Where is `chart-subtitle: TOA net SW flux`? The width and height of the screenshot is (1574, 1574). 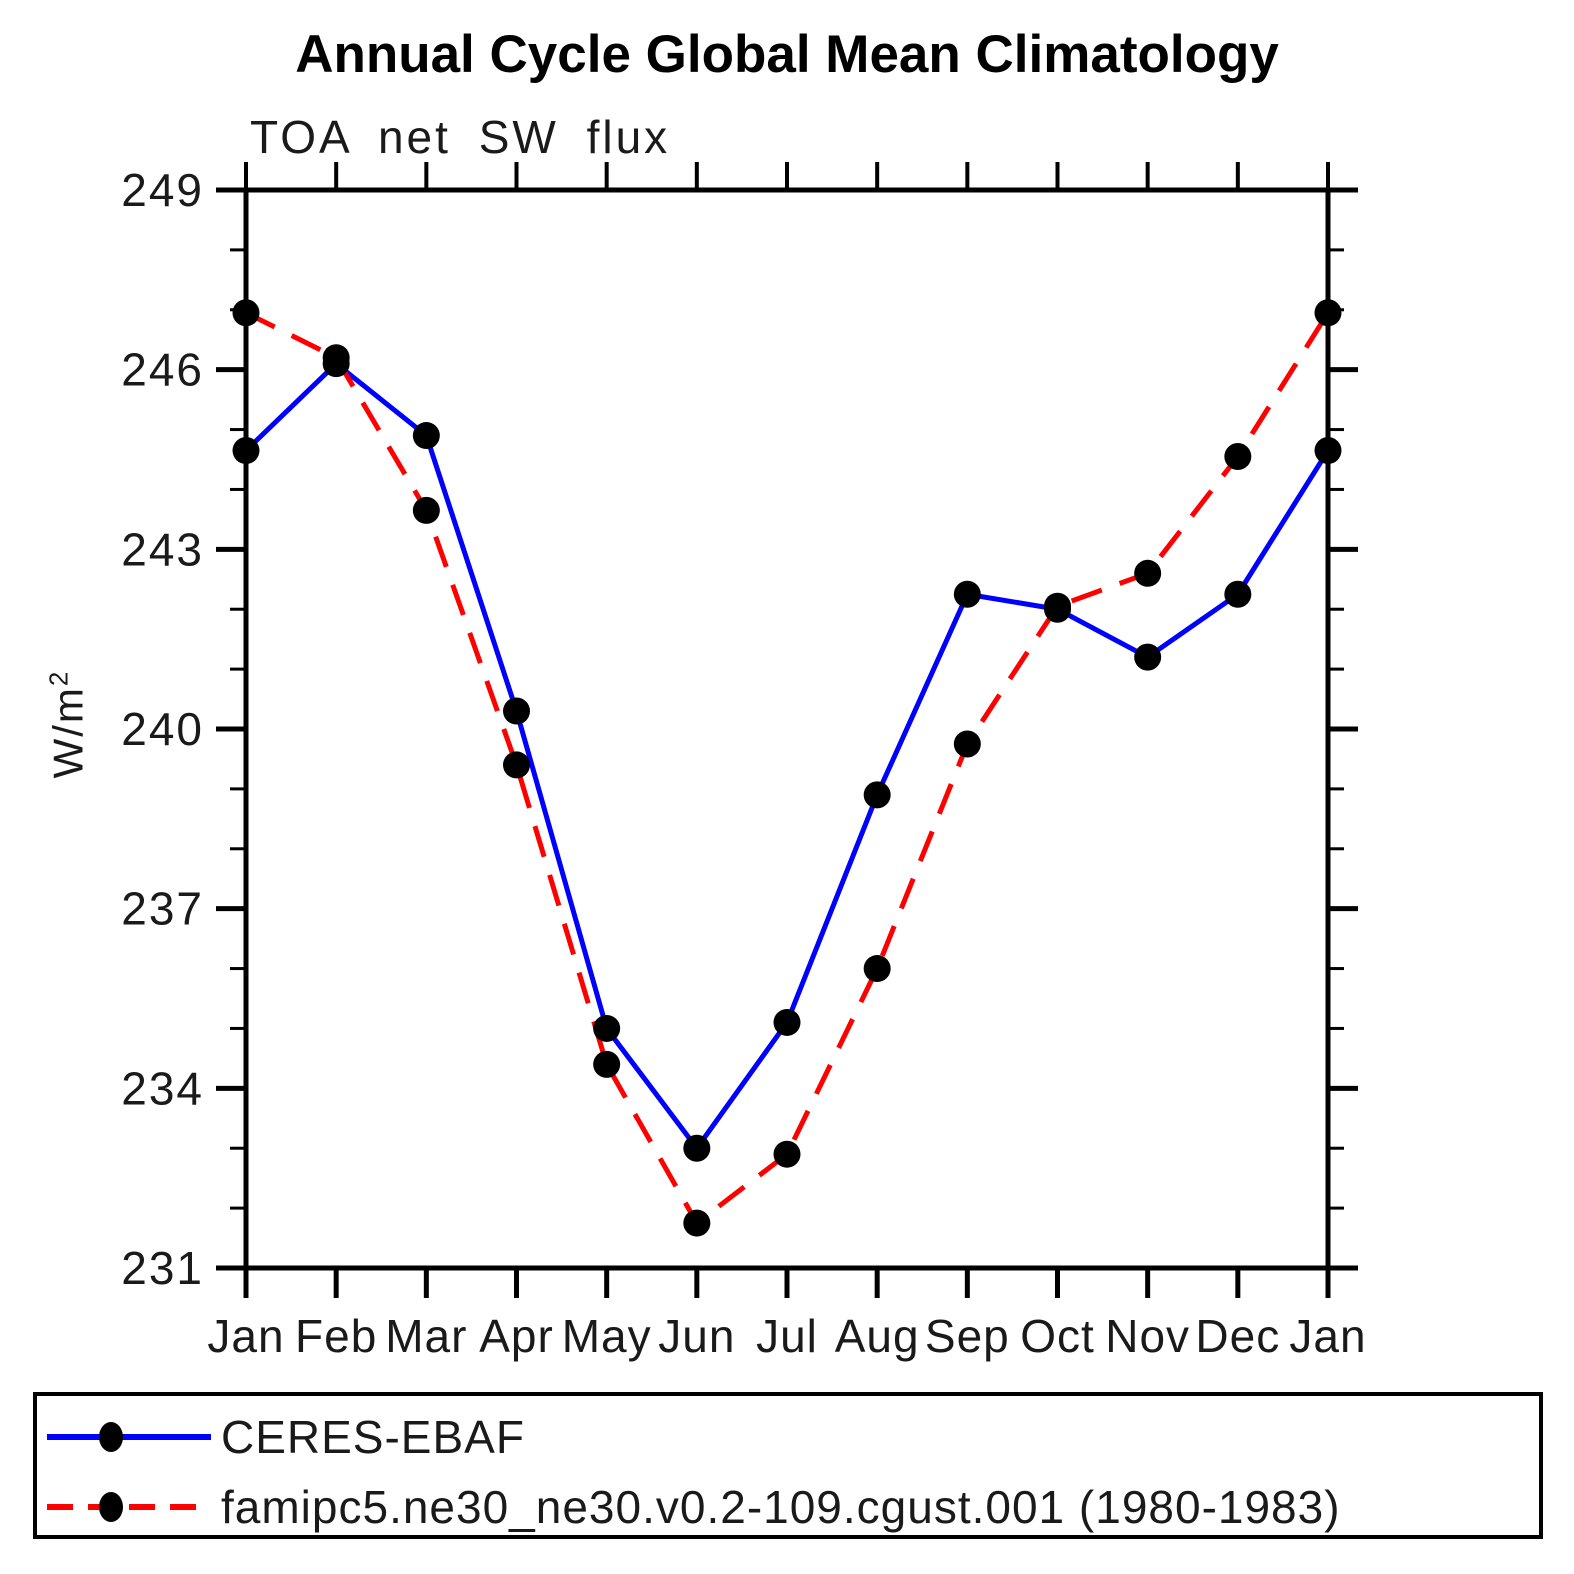
chart-subtitle: TOA net SW flux is located at coordinates (460, 137).